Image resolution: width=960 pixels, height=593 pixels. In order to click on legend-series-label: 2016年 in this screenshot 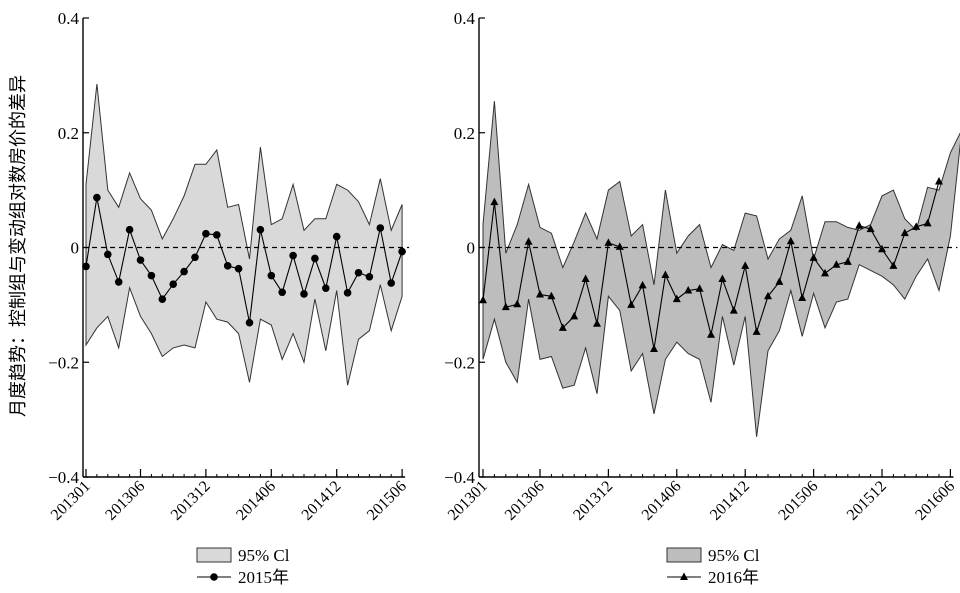, I will do `click(733, 577)`.